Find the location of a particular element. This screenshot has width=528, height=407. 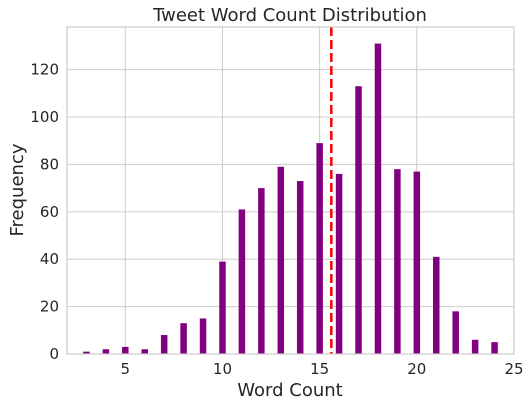

y-tick-label: 0 is located at coordinates (54, 354).